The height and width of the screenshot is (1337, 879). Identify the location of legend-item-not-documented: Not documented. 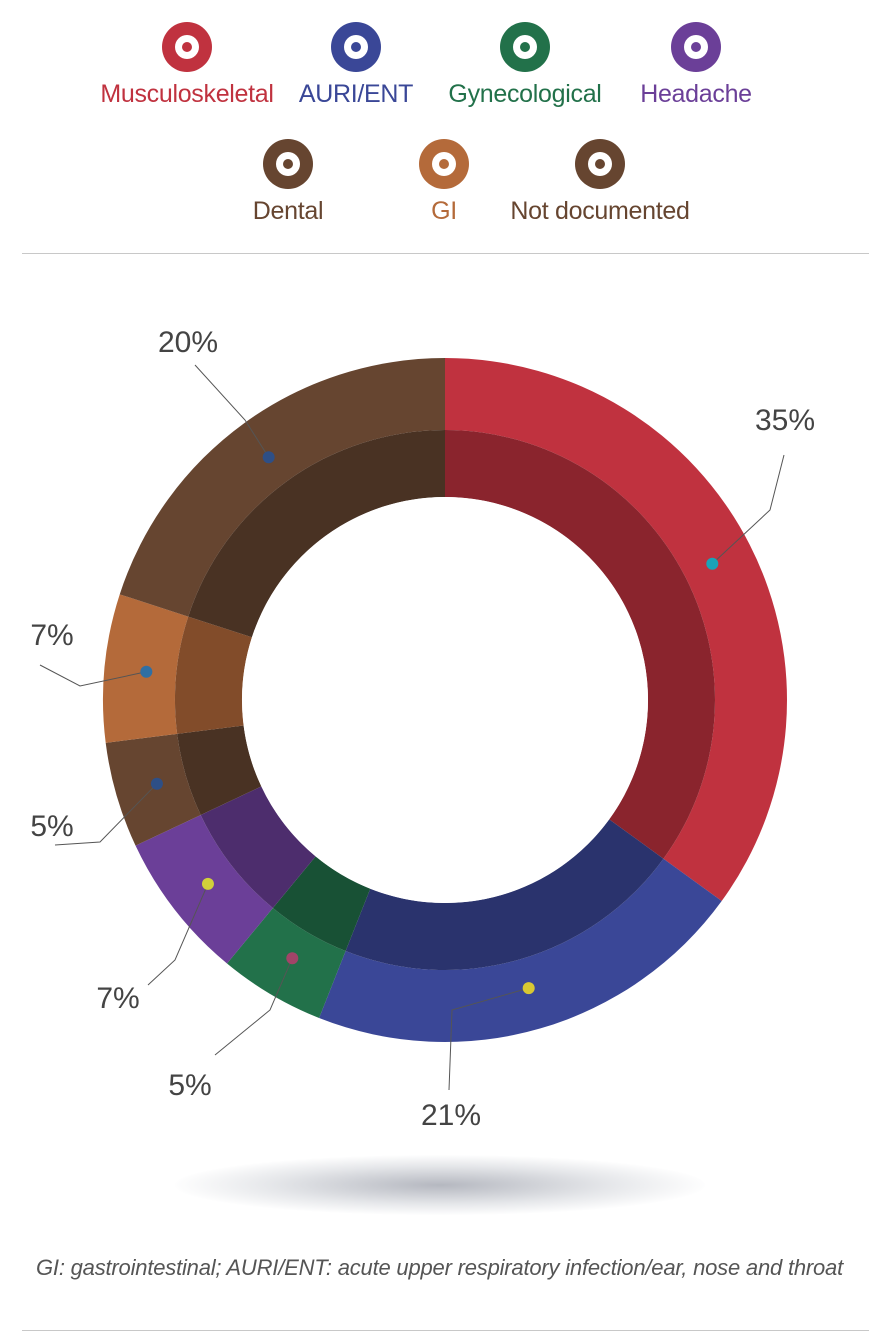
(600, 181).